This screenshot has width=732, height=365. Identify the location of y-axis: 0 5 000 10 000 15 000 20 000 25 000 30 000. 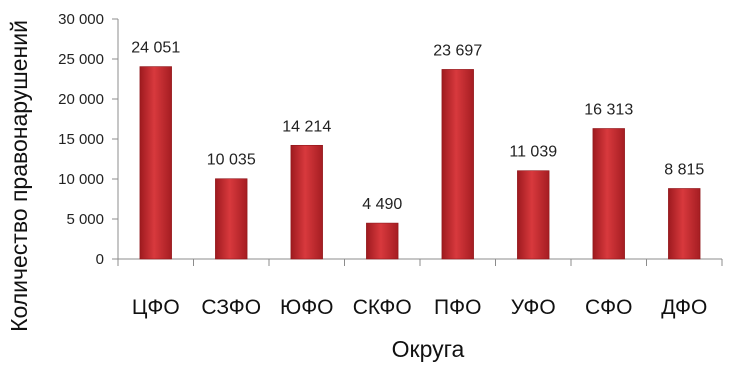
(88, 139).